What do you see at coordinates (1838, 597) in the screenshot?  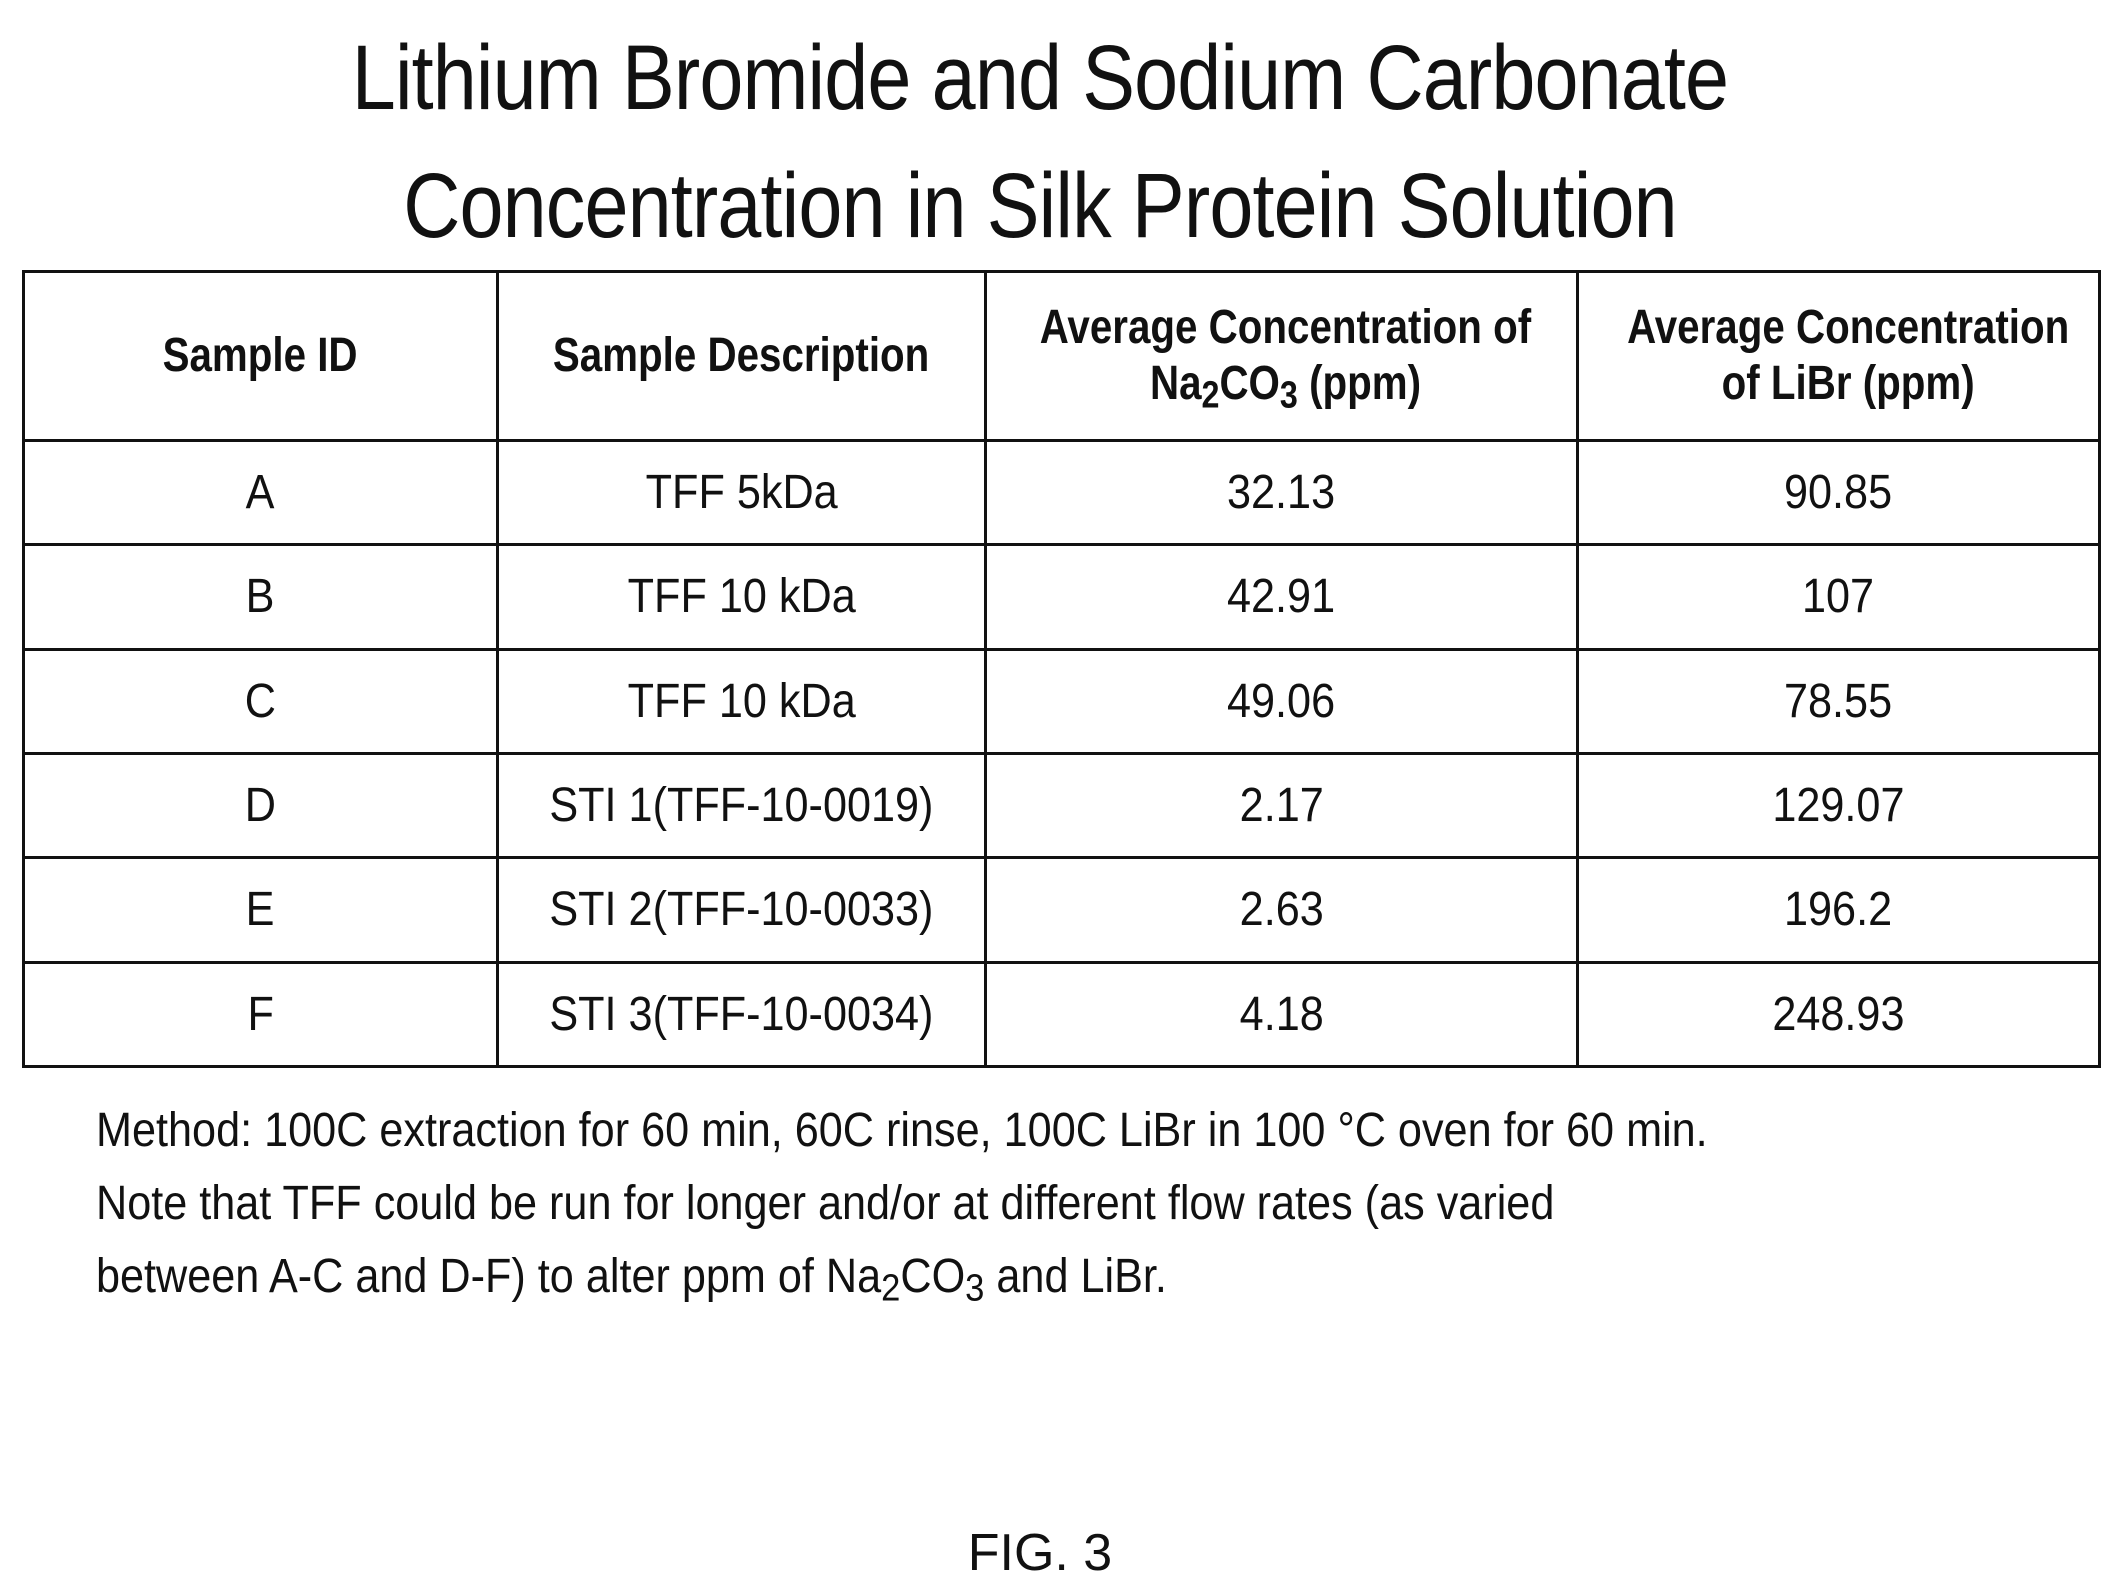 I see `cell-libr: 107` at bounding box center [1838, 597].